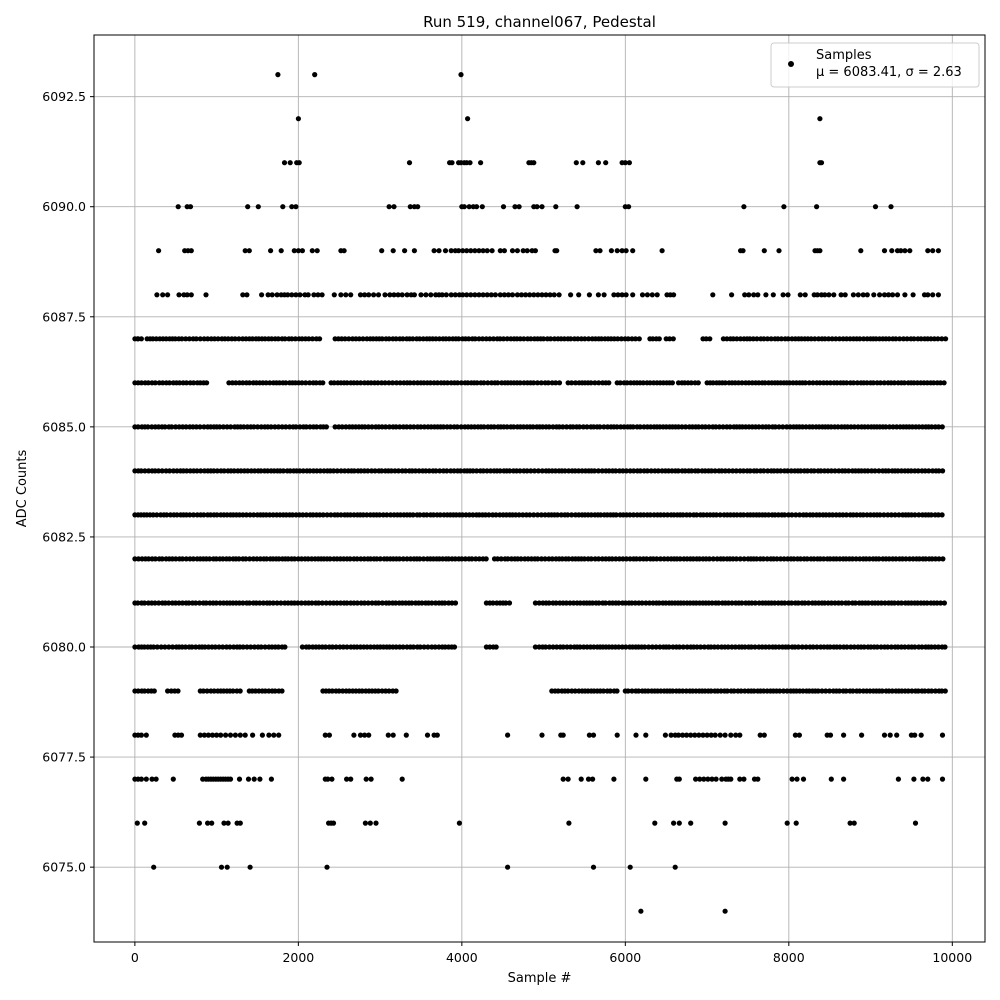 The width and height of the screenshot is (1000, 1000). I want to click on y-tick-label: 6087.5, so click(64, 316).